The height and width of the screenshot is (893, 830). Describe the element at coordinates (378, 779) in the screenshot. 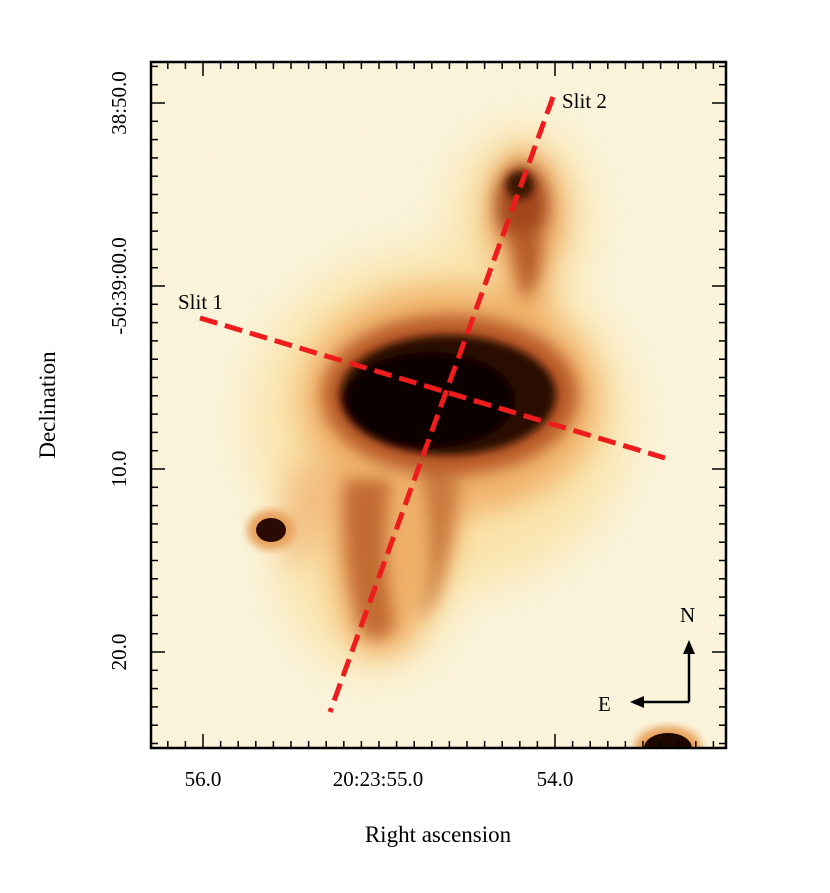

I see `x-tick-label-1: 20:23:55.0` at that location.